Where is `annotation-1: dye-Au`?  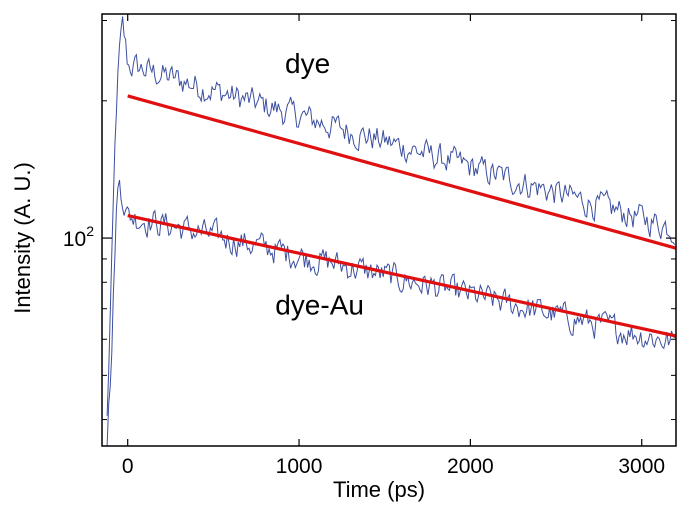 annotation-1: dye-Au is located at coordinates (319, 304).